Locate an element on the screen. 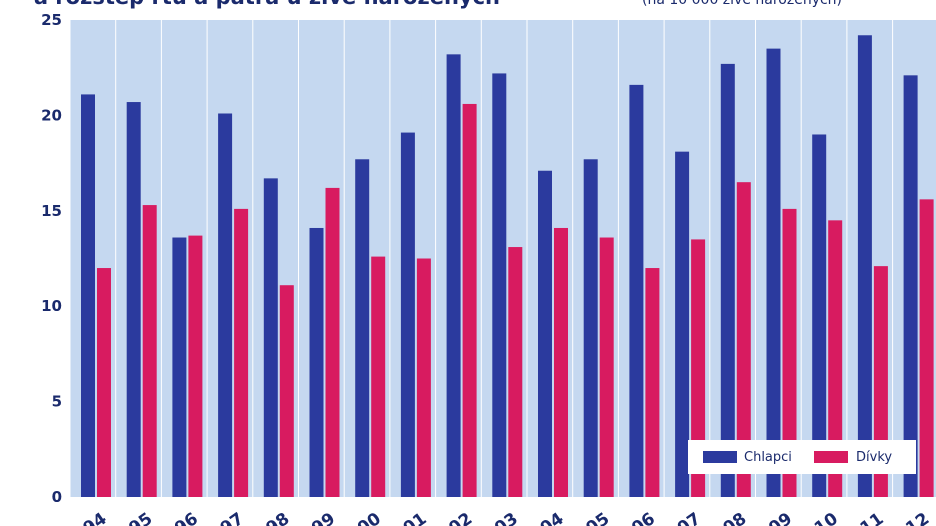  y-axis-ticks: 0 5 10 15 20 25 is located at coordinates (51, 258).